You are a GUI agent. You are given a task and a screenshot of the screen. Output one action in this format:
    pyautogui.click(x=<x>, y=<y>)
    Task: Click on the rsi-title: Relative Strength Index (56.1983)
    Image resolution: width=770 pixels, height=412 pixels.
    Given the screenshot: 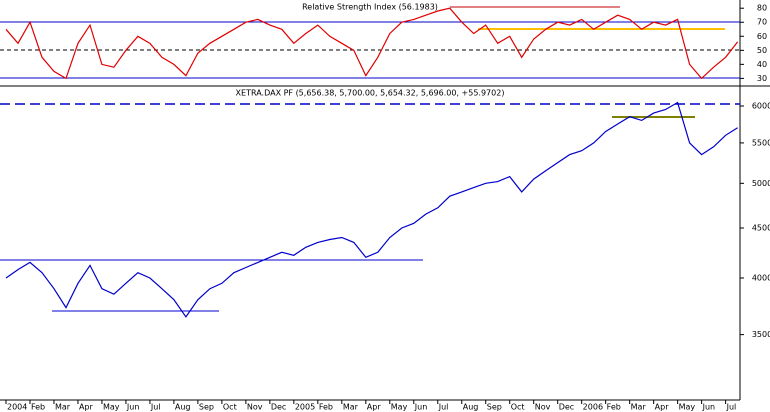 What is the action you would take?
    pyautogui.click(x=370, y=7)
    